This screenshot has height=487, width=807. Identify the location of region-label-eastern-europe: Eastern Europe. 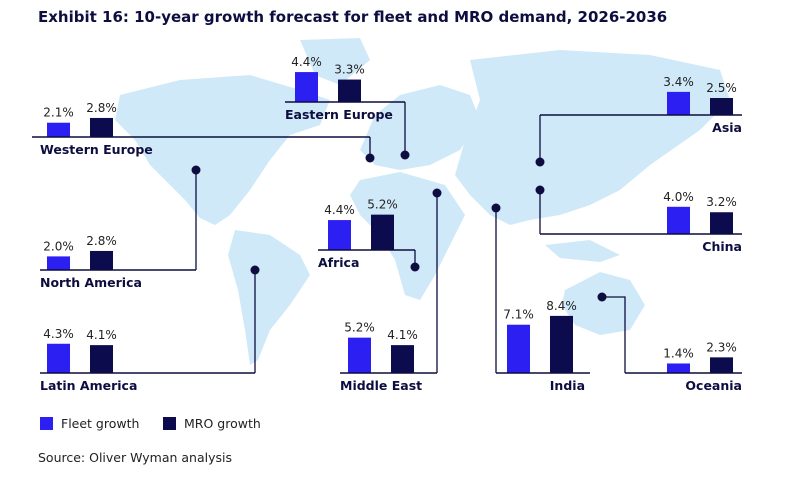
(339, 114).